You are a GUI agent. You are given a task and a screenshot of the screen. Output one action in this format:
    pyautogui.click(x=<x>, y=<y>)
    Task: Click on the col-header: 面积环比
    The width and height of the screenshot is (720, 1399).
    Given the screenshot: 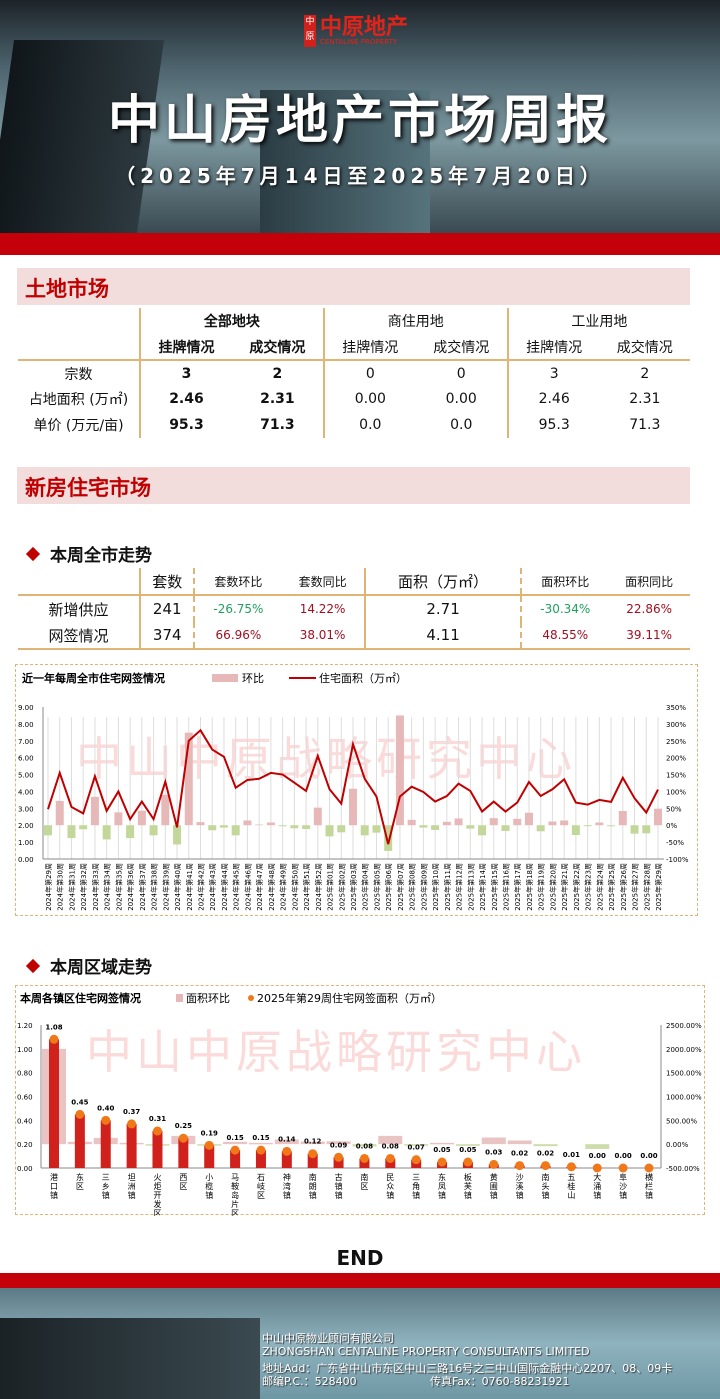 What is the action you would take?
    pyautogui.click(x=564, y=582)
    